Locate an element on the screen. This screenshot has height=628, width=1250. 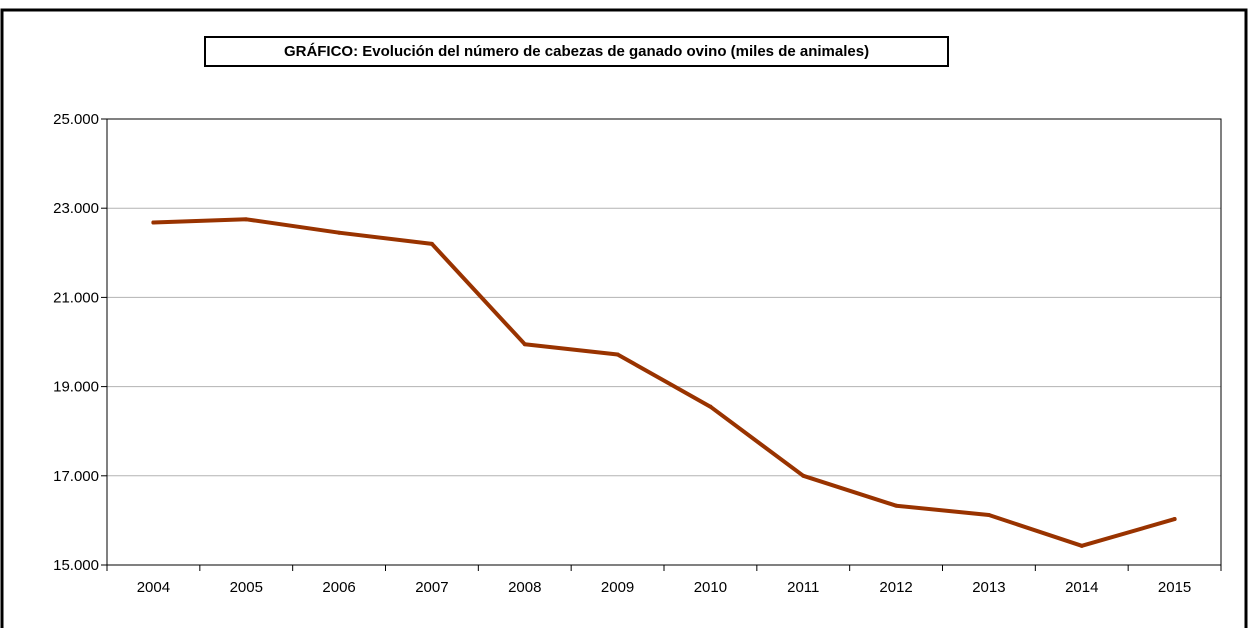
x-tick-label: 2015 is located at coordinates (1174, 587).